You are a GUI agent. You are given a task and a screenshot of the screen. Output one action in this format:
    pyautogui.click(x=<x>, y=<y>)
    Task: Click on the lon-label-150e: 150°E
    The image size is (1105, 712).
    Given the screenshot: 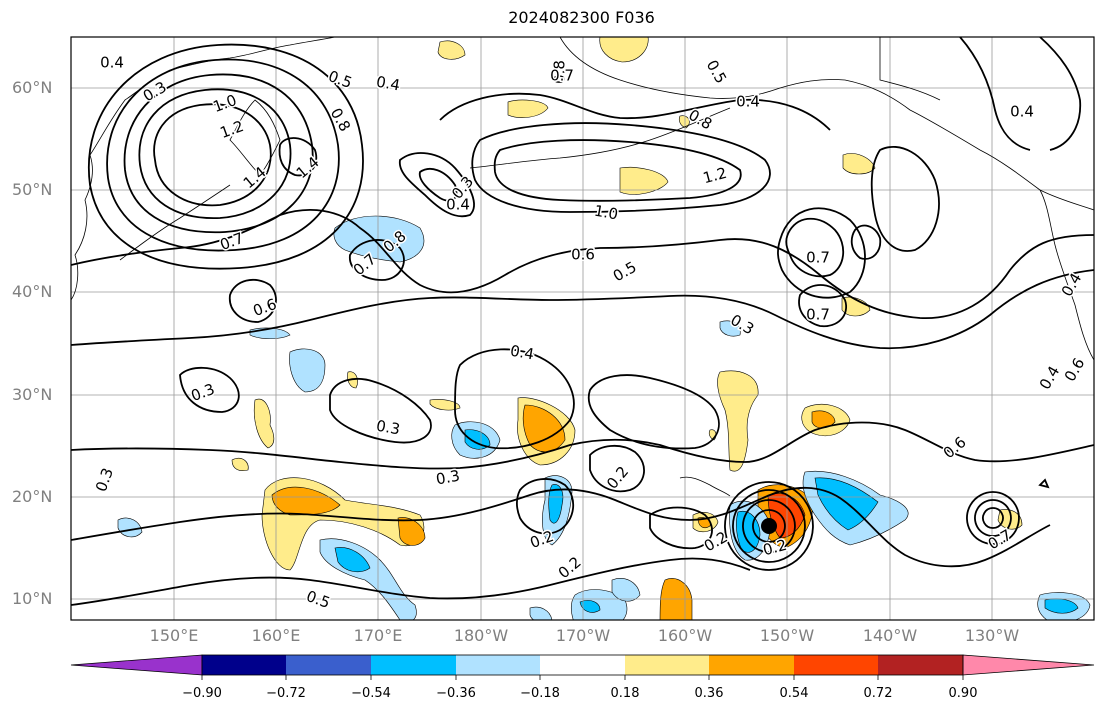 What is the action you would take?
    pyautogui.click(x=174, y=635)
    